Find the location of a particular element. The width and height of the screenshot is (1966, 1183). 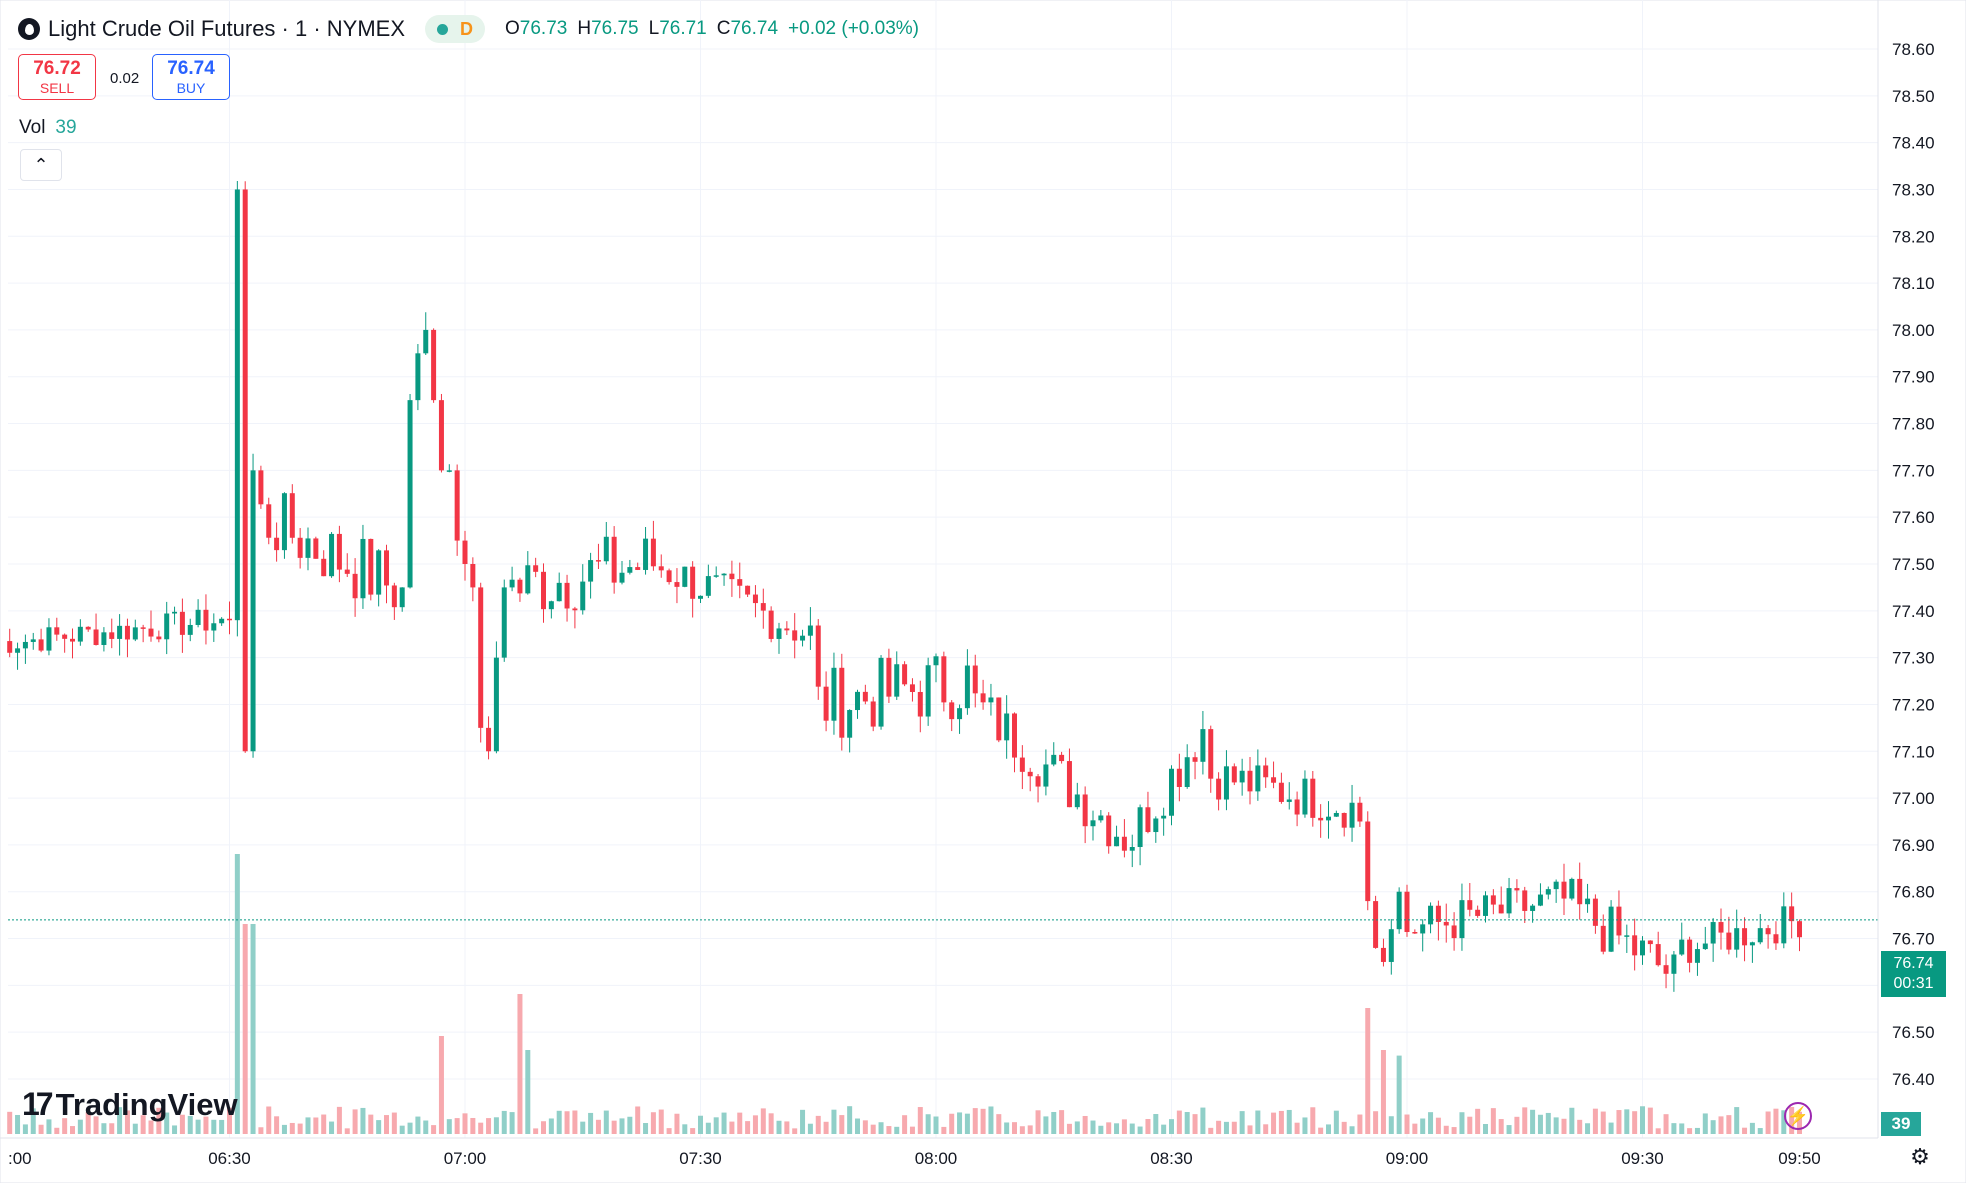

price-tick-label: 77.60 is located at coordinates (1913, 517).